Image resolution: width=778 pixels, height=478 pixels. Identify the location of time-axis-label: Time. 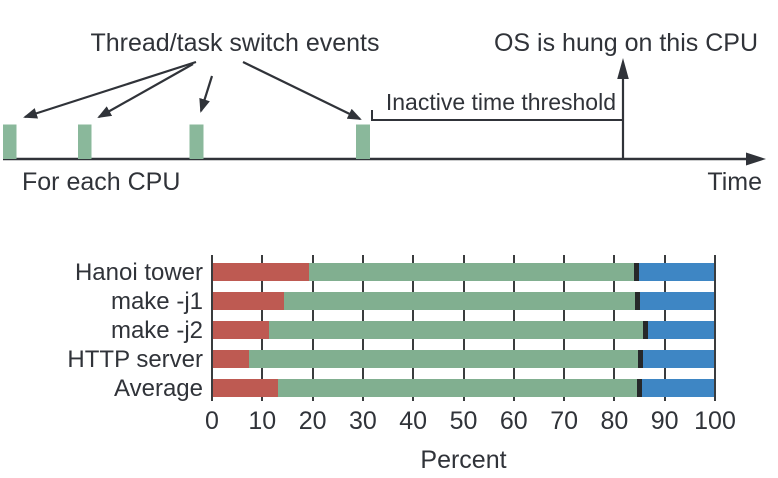
(734, 182).